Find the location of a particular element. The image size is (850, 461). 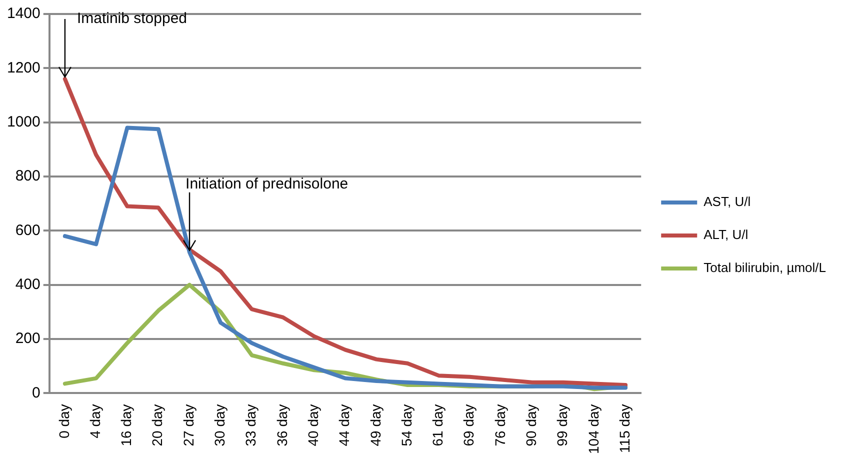

y-tick-label: 0 is located at coordinates (36, 393).